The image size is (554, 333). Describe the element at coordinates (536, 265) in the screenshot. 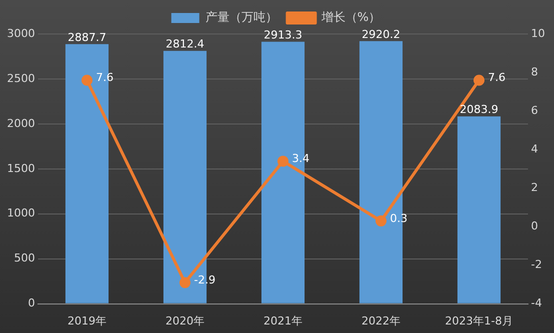

I see `y2-tick-label: -2` at that location.